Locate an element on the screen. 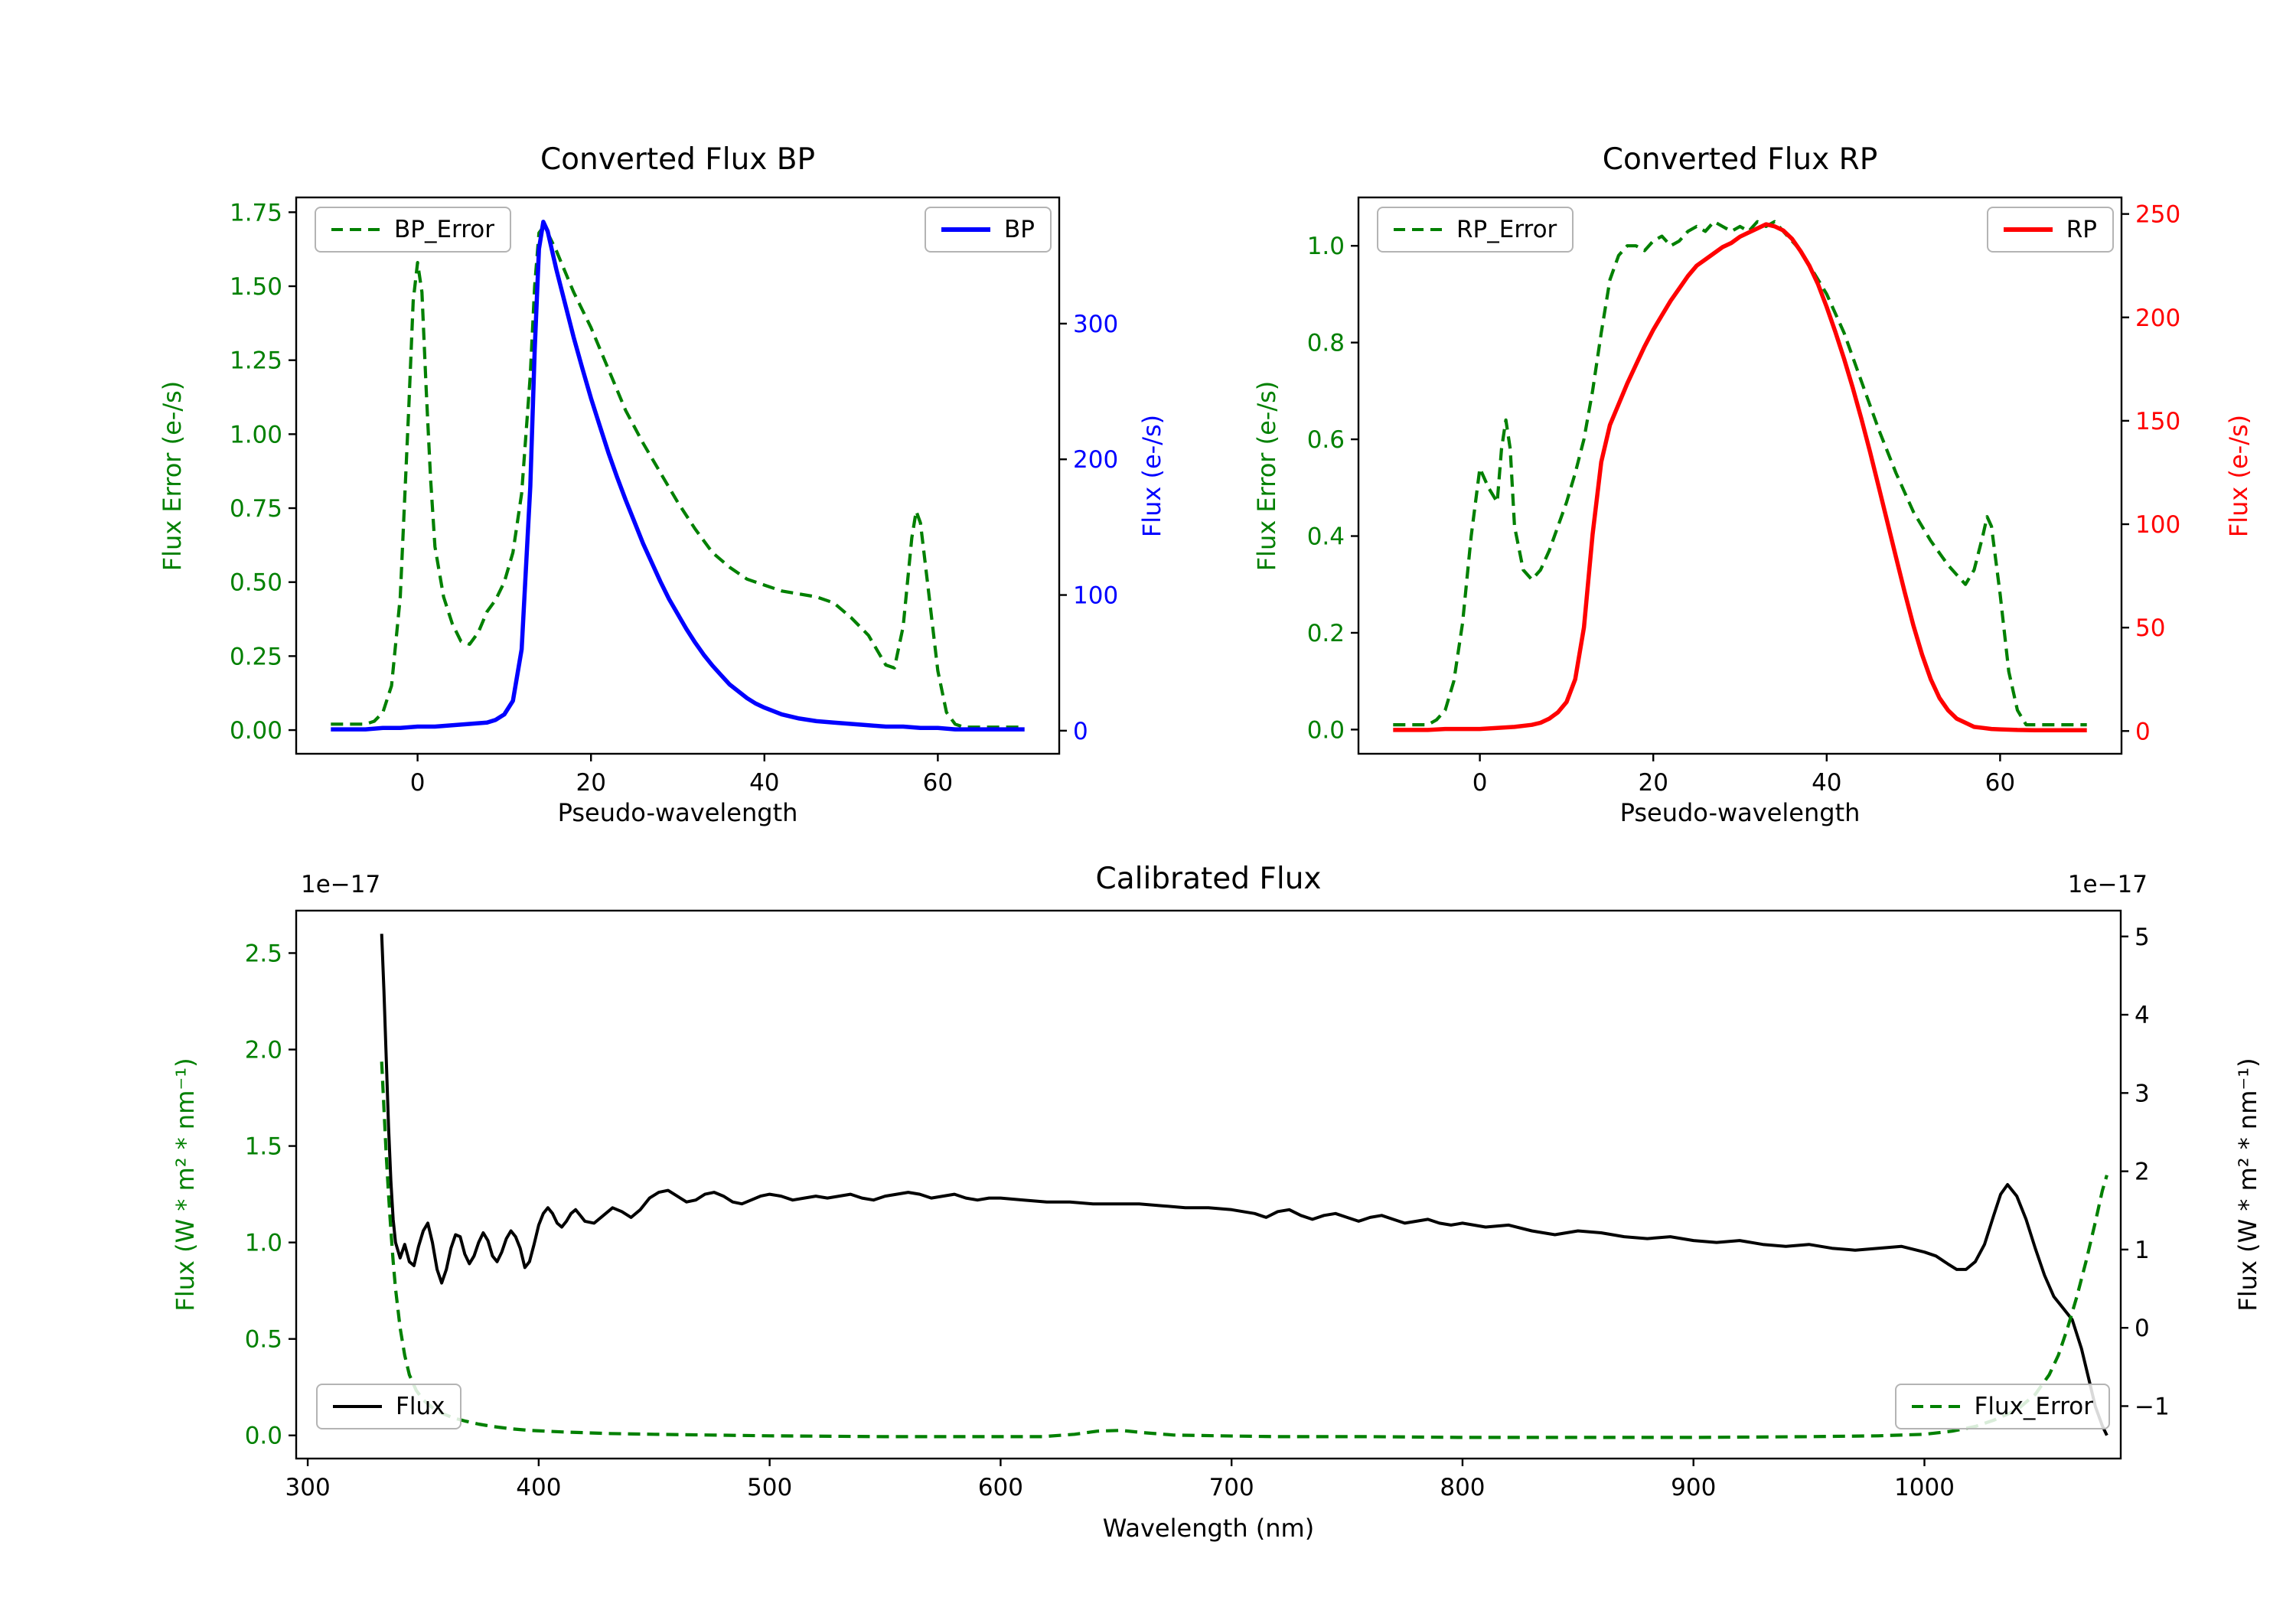  bp-legend-line is located at coordinates (966, 229).